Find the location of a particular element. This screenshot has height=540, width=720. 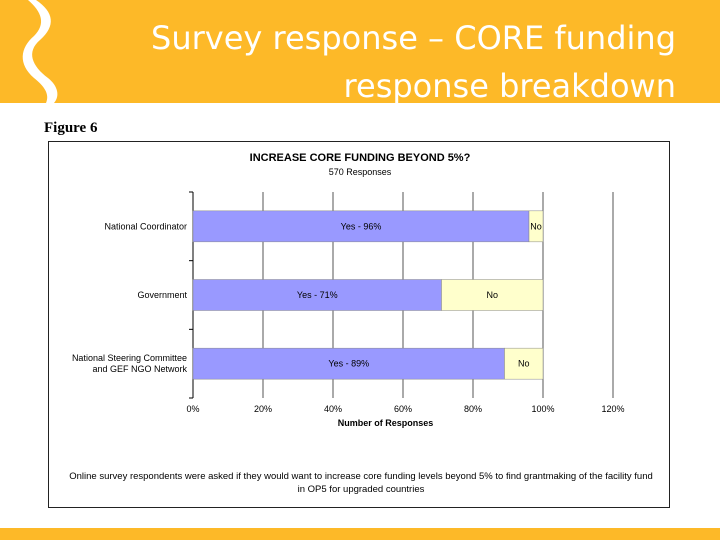

x-tick-label: 60% is located at coordinates (403, 409).